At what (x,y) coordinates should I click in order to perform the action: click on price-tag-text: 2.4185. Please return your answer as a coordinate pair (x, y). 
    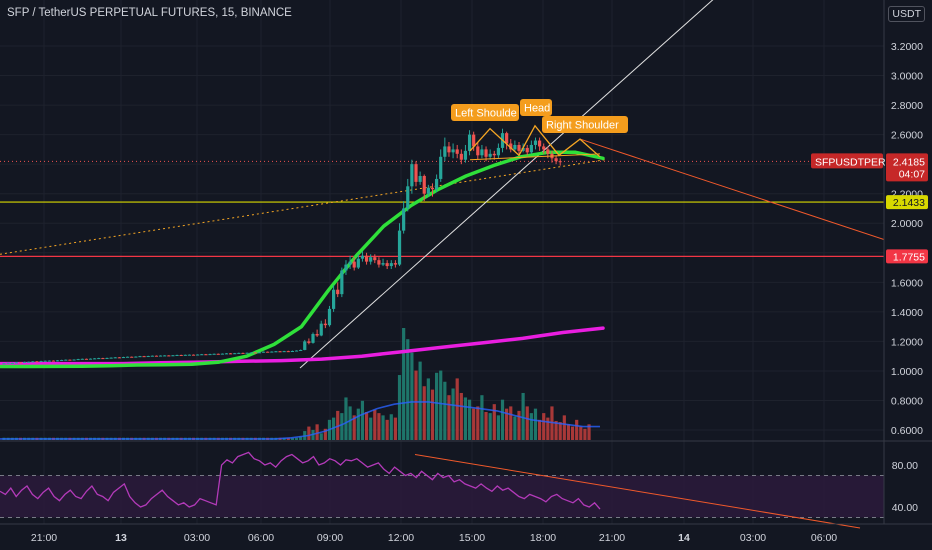
    Looking at the image, I should click on (909, 162).